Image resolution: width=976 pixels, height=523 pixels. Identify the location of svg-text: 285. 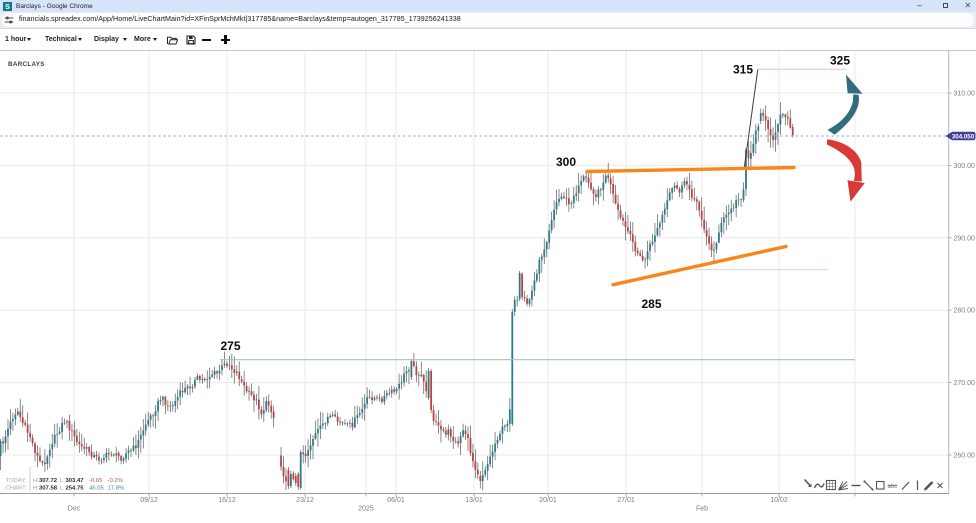
(651, 304).